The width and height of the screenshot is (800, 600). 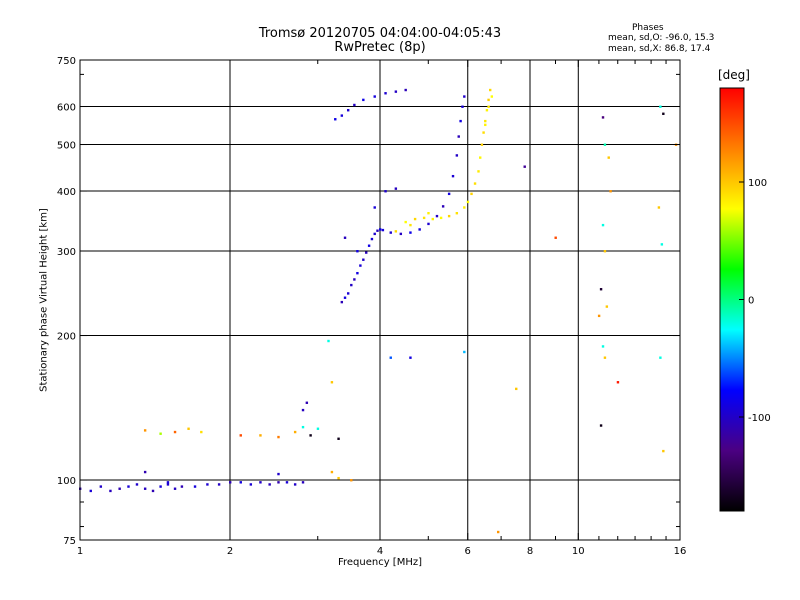 What do you see at coordinates (648, 28) in the screenshot?
I see `phases-heading: Phases` at bounding box center [648, 28].